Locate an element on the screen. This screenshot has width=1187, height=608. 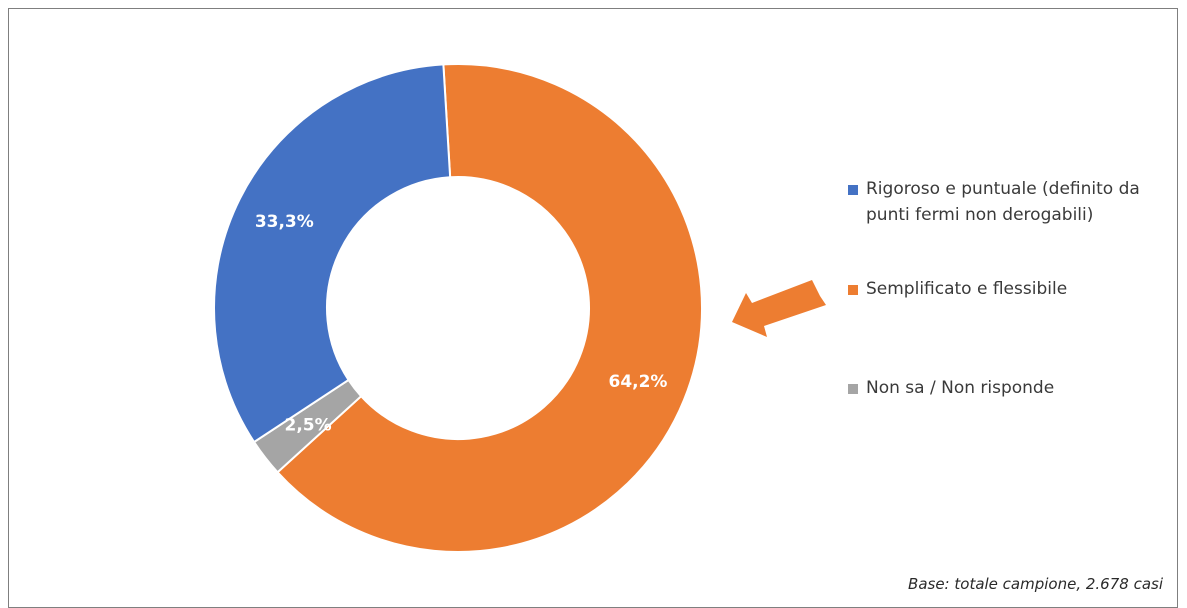
legend-label: Non sa / Non risponde is located at coordinates (960, 388).